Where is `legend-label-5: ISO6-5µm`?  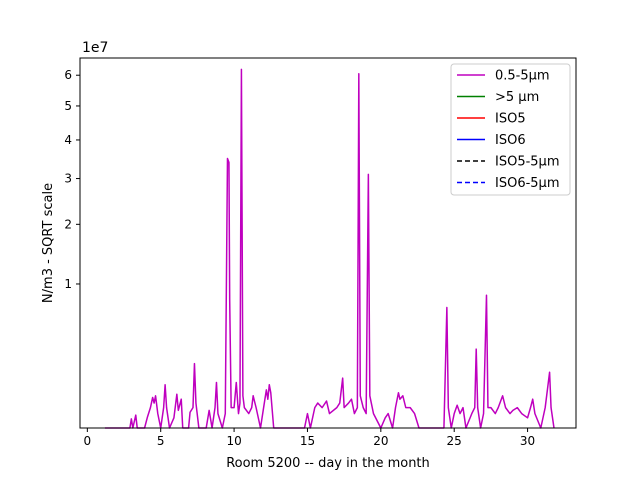 legend-label-5: ISO6-5µm is located at coordinates (527, 183).